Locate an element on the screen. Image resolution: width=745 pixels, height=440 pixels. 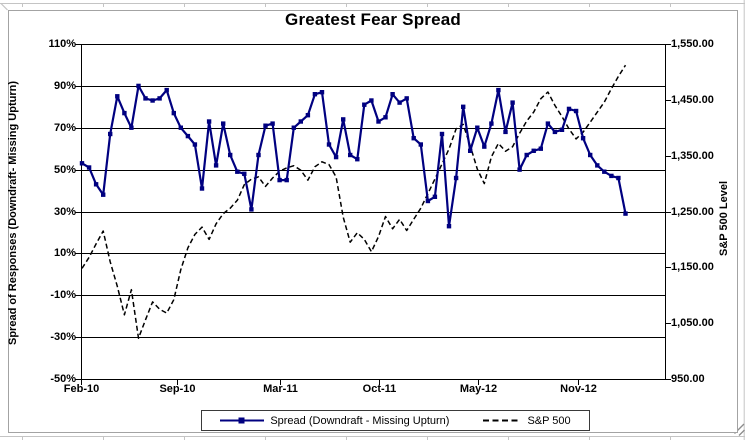
legend-item-spread: Spread (Downdraft - Missing Upturn) is located at coordinates (334, 421).